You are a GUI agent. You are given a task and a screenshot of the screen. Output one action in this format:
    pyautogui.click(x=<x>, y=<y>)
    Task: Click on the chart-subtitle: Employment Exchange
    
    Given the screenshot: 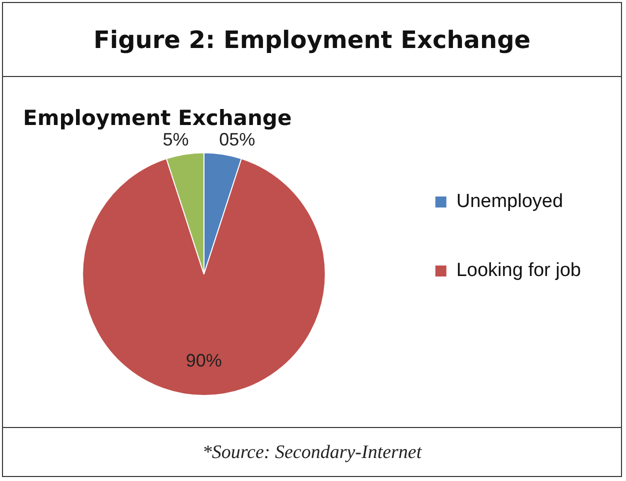 What is the action you would take?
    pyautogui.click(x=157, y=118)
    